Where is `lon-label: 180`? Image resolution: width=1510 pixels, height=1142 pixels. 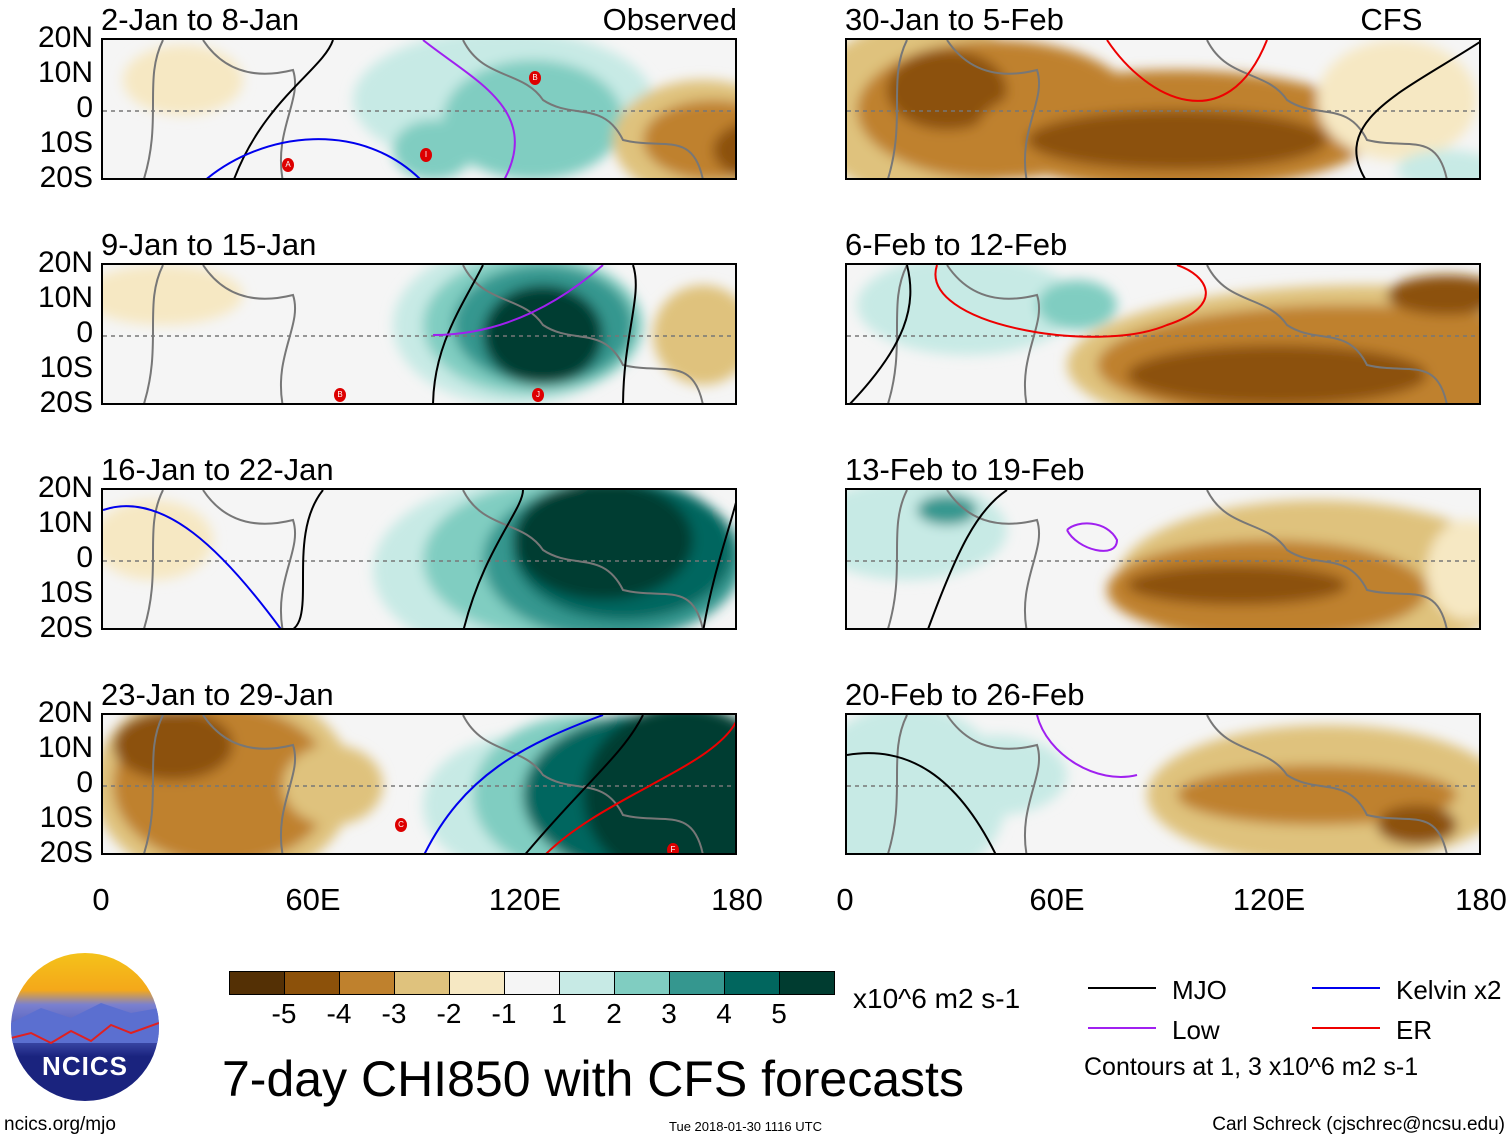
lon-label: 180 is located at coordinates (1481, 899).